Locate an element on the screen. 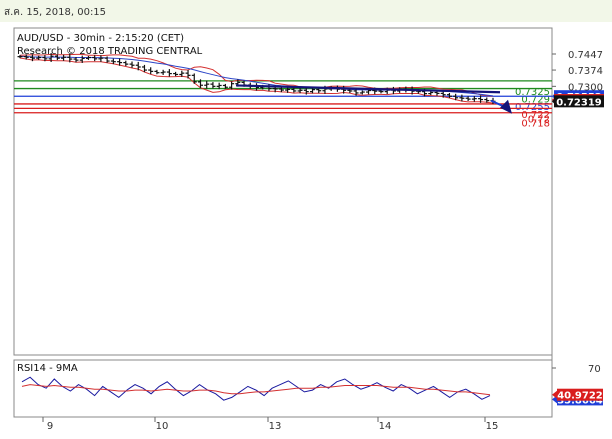 The height and width of the screenshot is (439, 612). level-label-1: 0.729 is located at coordinates (535, 100).